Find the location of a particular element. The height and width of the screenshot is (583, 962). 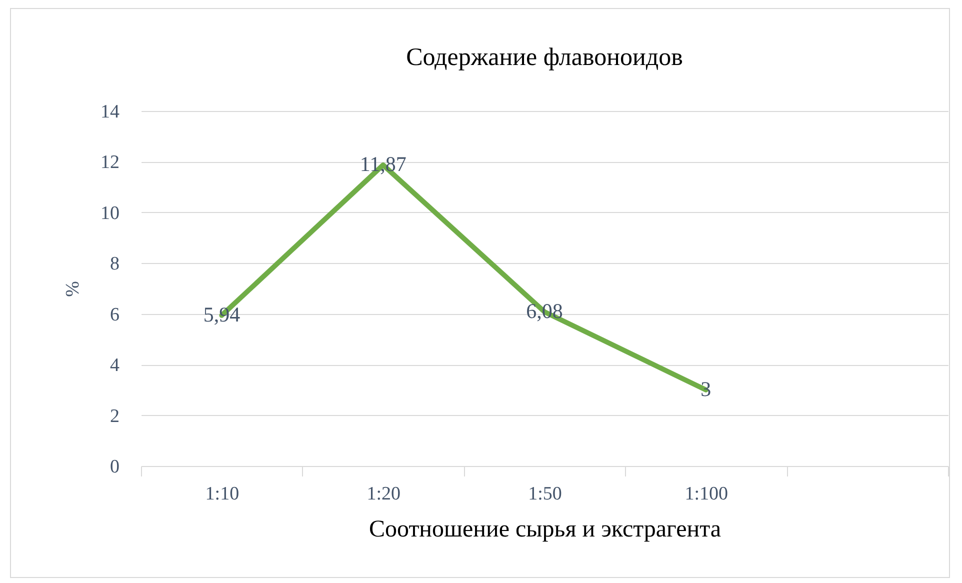

y-tick-label: 4 is located at coordinates (115, 365).